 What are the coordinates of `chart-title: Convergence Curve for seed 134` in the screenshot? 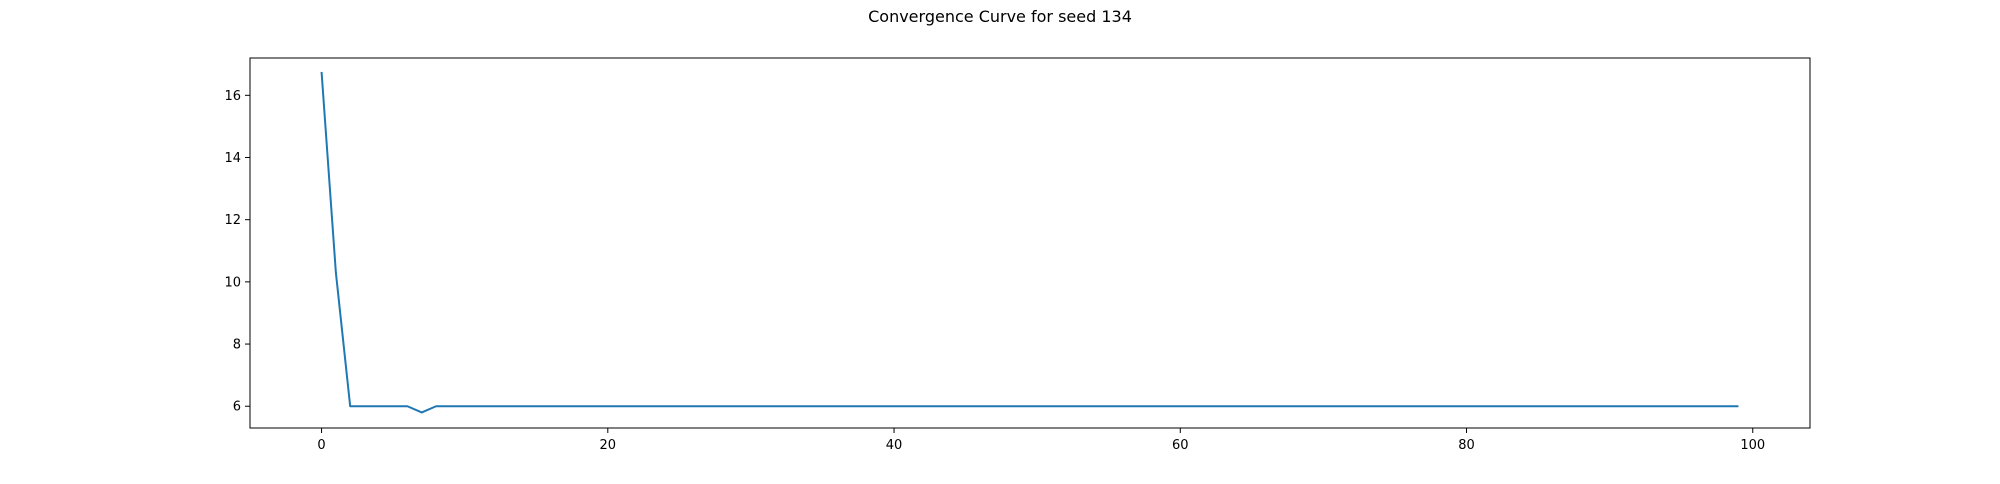 It's located at (1000, 16).